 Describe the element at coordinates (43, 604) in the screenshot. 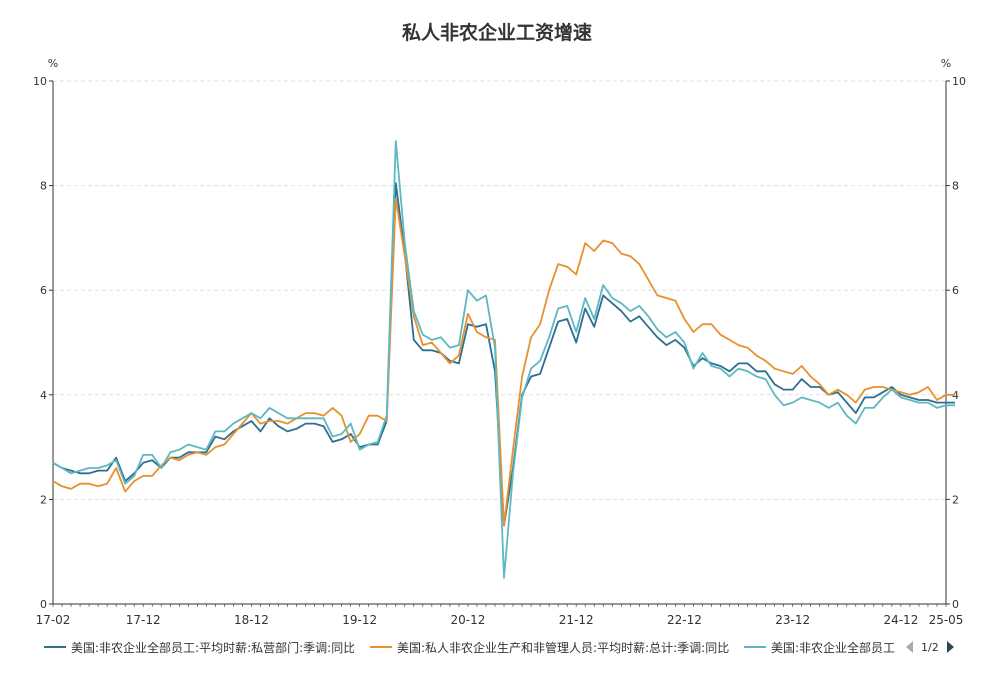

I see `y-tick-label-left: 0` at that location.